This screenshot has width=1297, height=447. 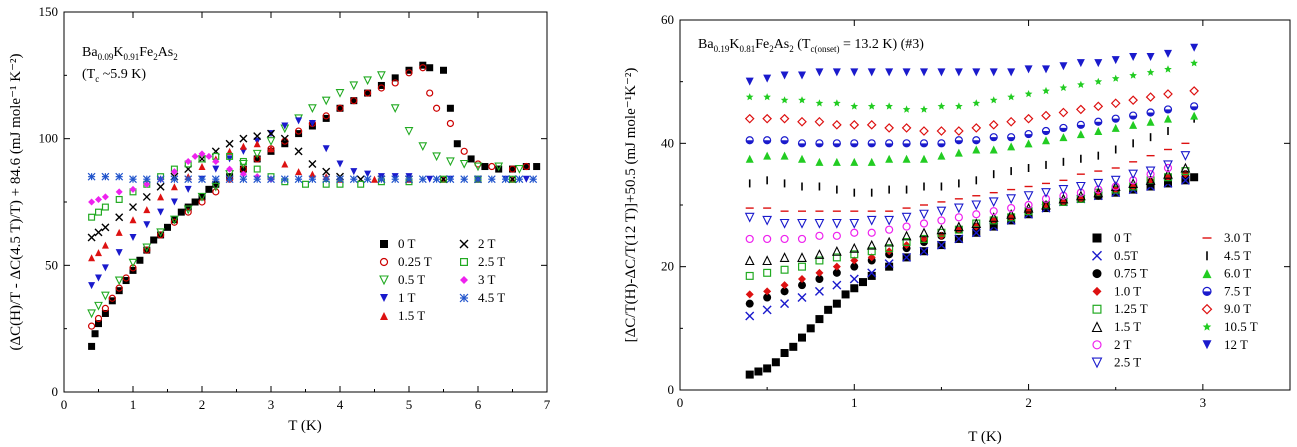 I want to click on legend-item: 0 T, so click(x=1112, y=237).